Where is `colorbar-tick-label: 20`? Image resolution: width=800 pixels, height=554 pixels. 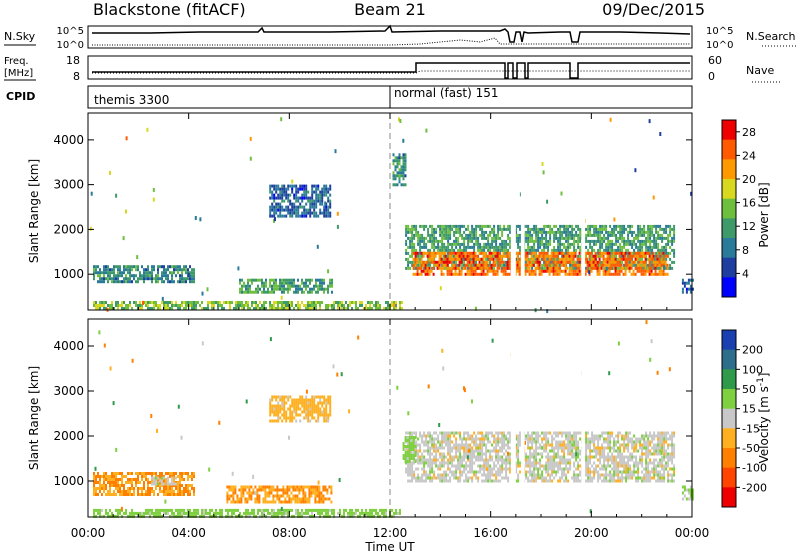
colorbar-tick-label: 20 is located at coordinates (749, 179).